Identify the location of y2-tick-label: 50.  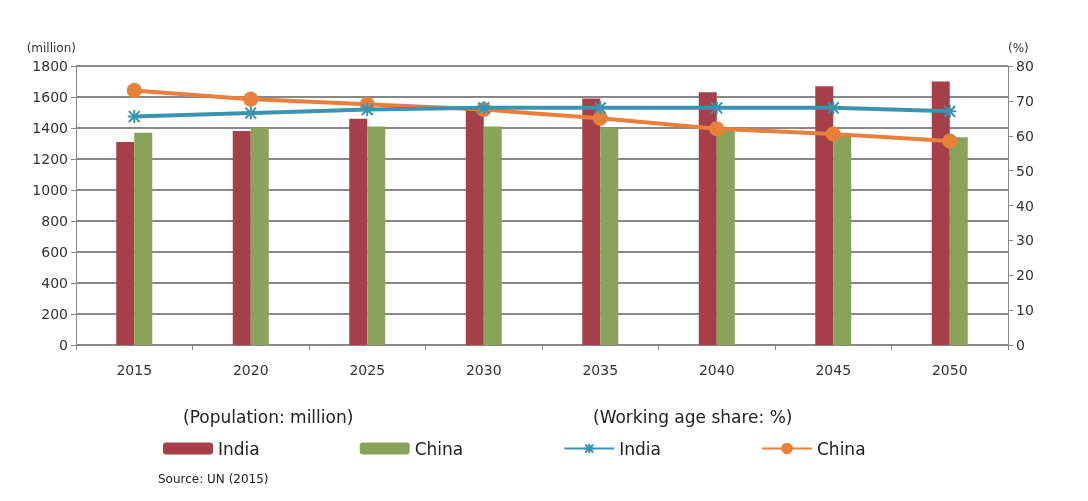
(1025, 170).